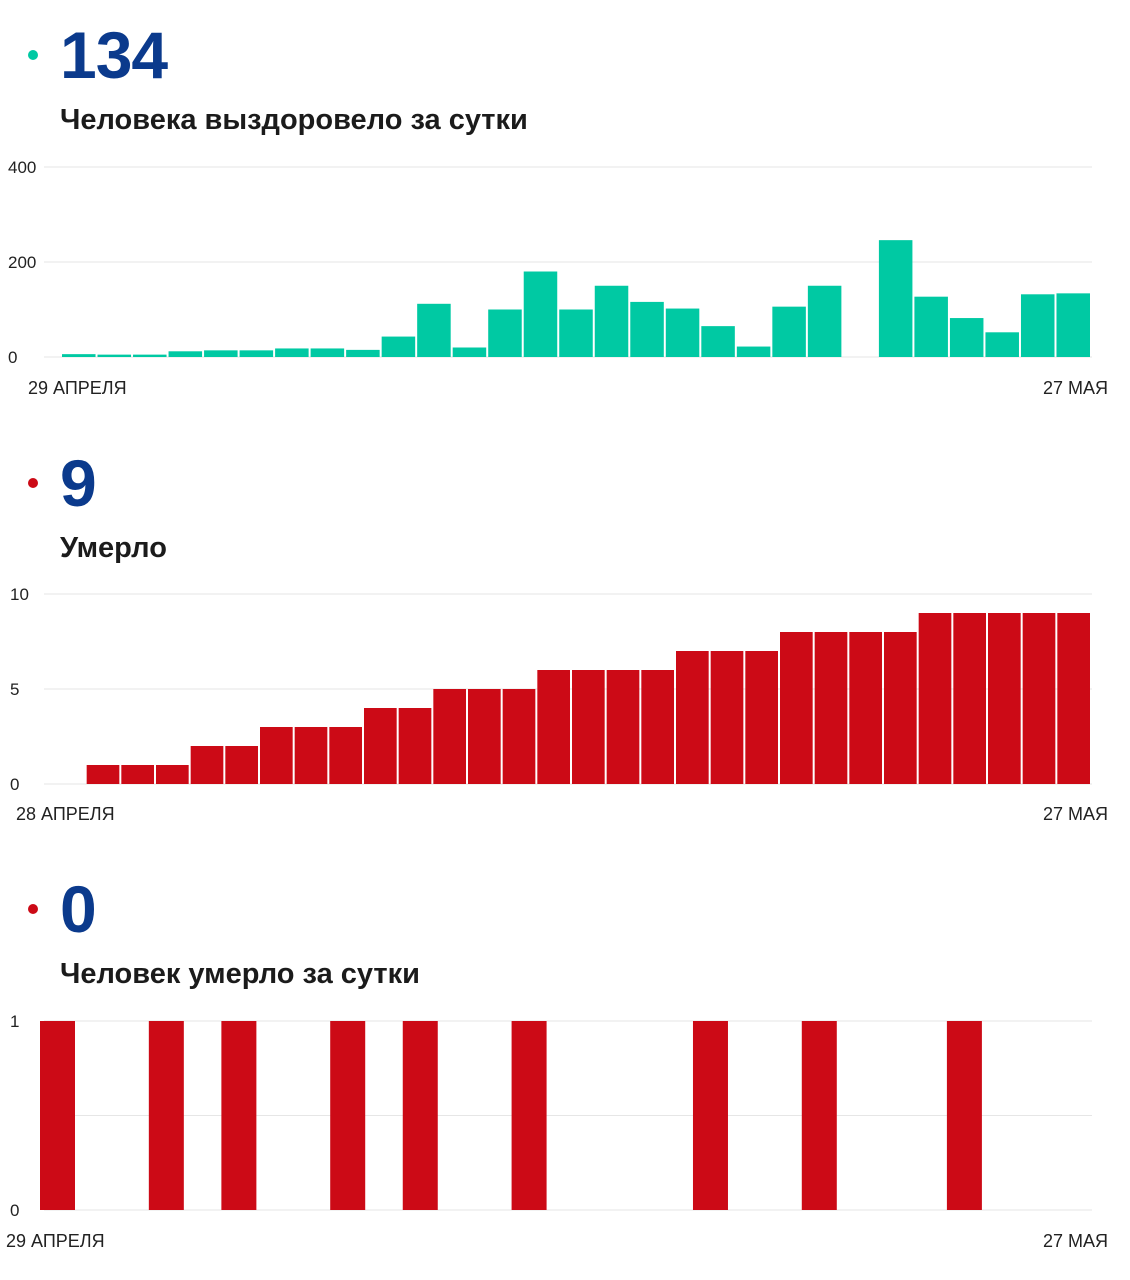 This screenshot has width=1130, height=1280. Describe the element at coordinates (55, 1241) in the screenshot. I see `deaths-daily-x-start-label: 29 АПРЕЛЯ` at that location.